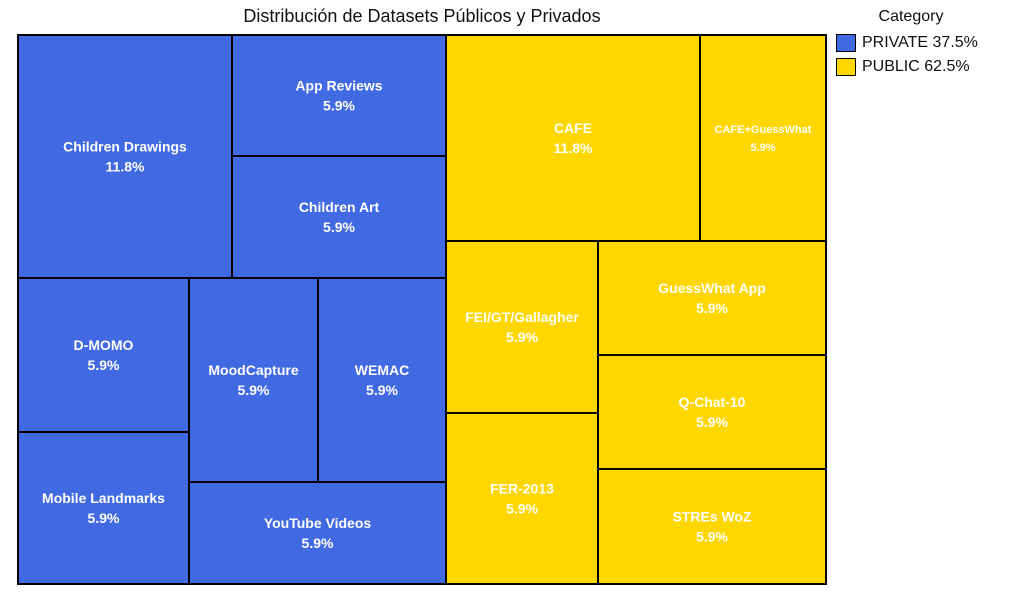 This screenshot has height=599, width=1023. I want to click on tile-label: CAFE, so click(573, 128).